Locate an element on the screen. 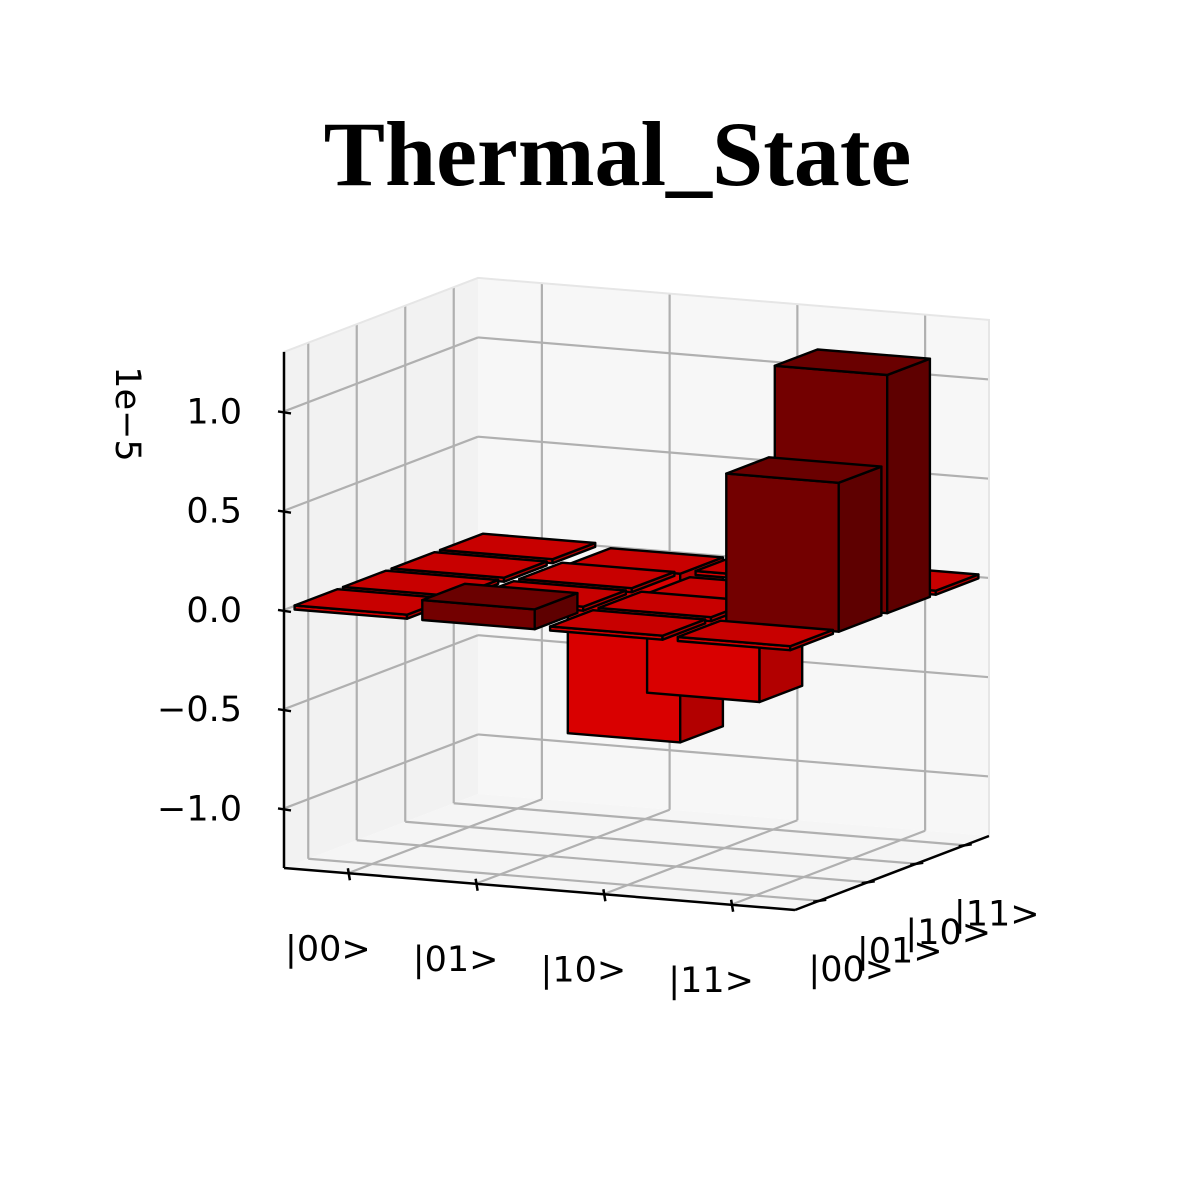 This screenshot has width=1200, height=1200. y-tick-label: |11> is located at coordinates (997, 914).